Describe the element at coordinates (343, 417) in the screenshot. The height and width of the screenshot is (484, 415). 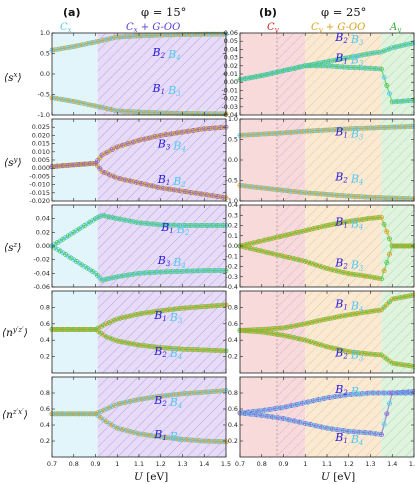
I see `region-cygoo-hatch` at that location.